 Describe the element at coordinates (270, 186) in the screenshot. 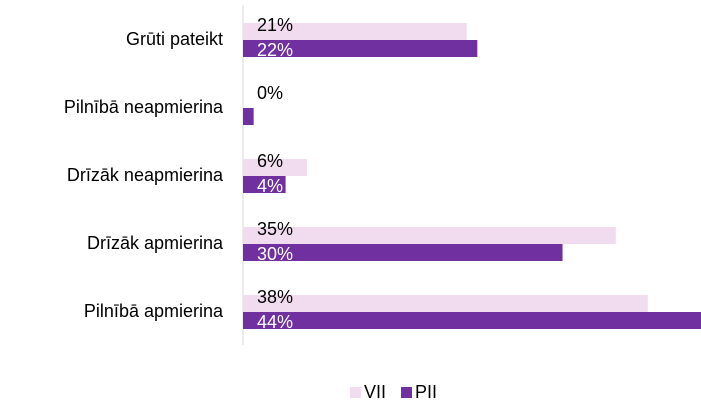

I see `value-label: 4%` at that location.